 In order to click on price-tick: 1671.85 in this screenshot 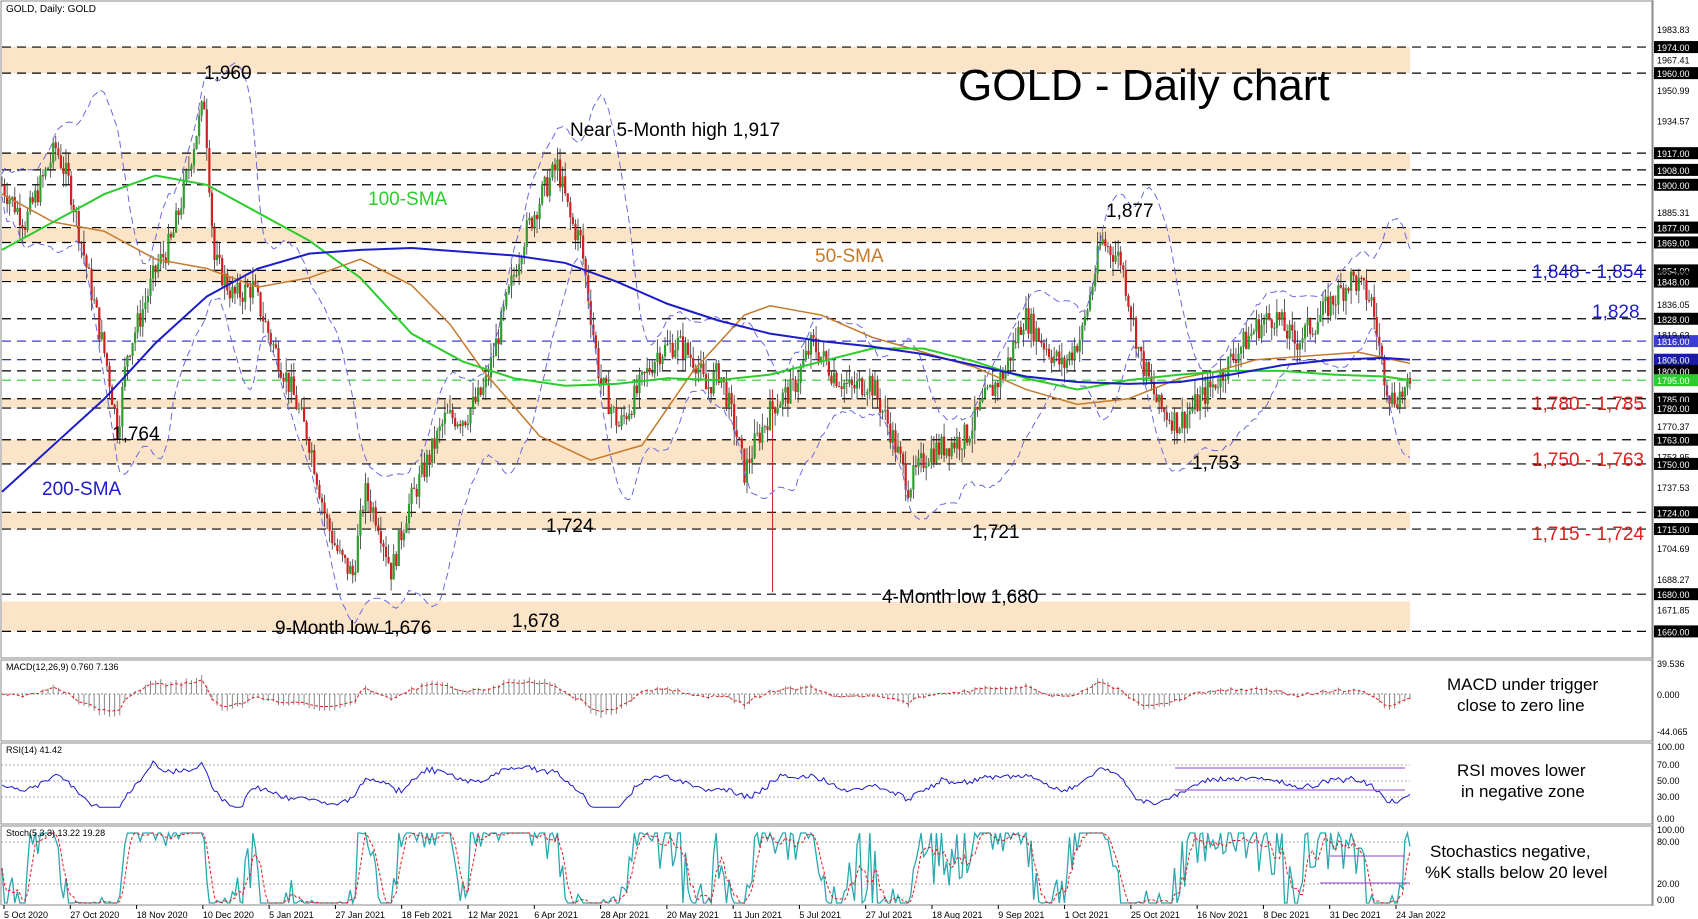, I will do `click(1673, 610)`.